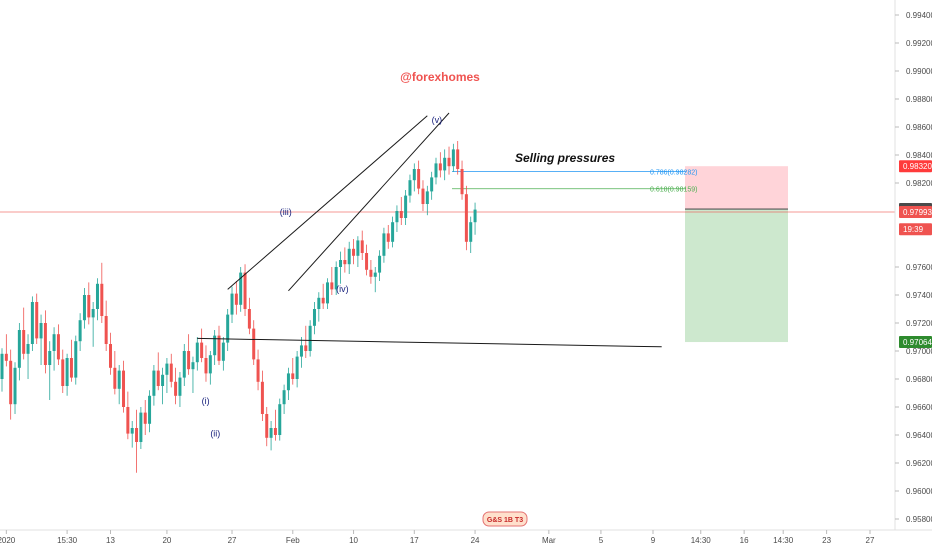 This screenshot has width=932, height=555. Describe the element at coordinates (736, 188) in the screenshot. I see `stop-loss-zone` at that location.